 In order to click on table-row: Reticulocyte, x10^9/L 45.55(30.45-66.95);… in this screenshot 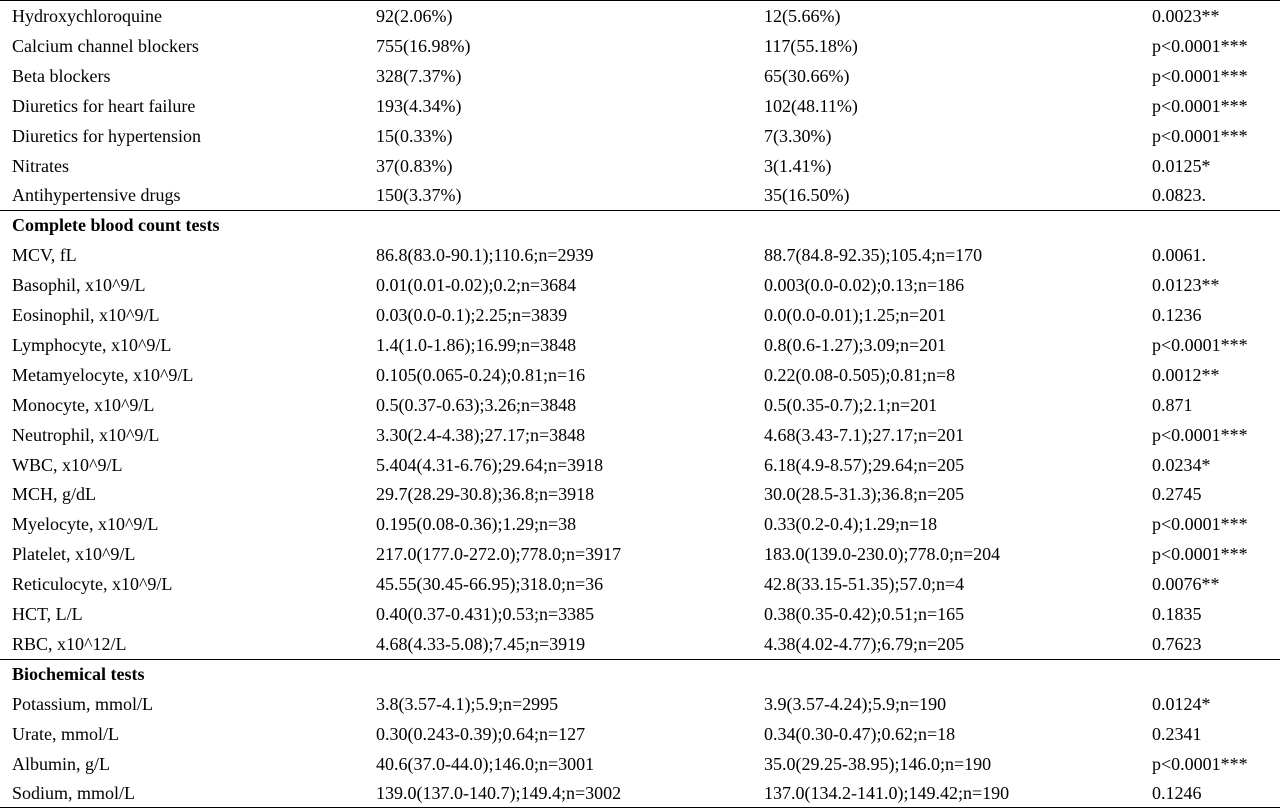, I will do `click(640, 583)`.